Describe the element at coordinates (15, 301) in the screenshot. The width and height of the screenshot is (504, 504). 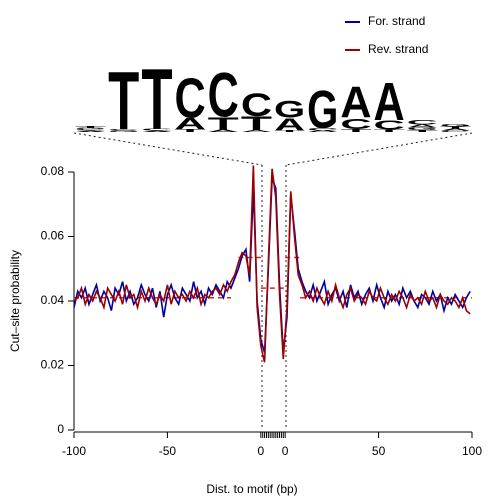
I see `y-axis-label: Cut–site probability` at that location.